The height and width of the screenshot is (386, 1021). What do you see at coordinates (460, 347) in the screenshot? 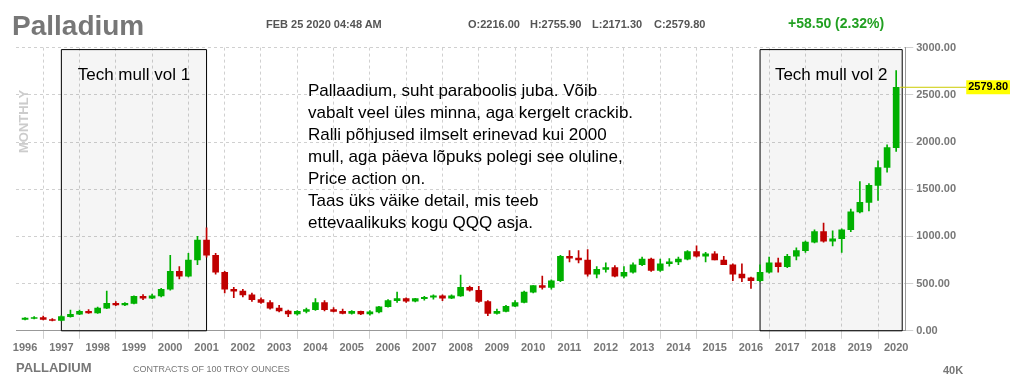
I see `x-tick-label: 2008` at bounding box center [460, 347].